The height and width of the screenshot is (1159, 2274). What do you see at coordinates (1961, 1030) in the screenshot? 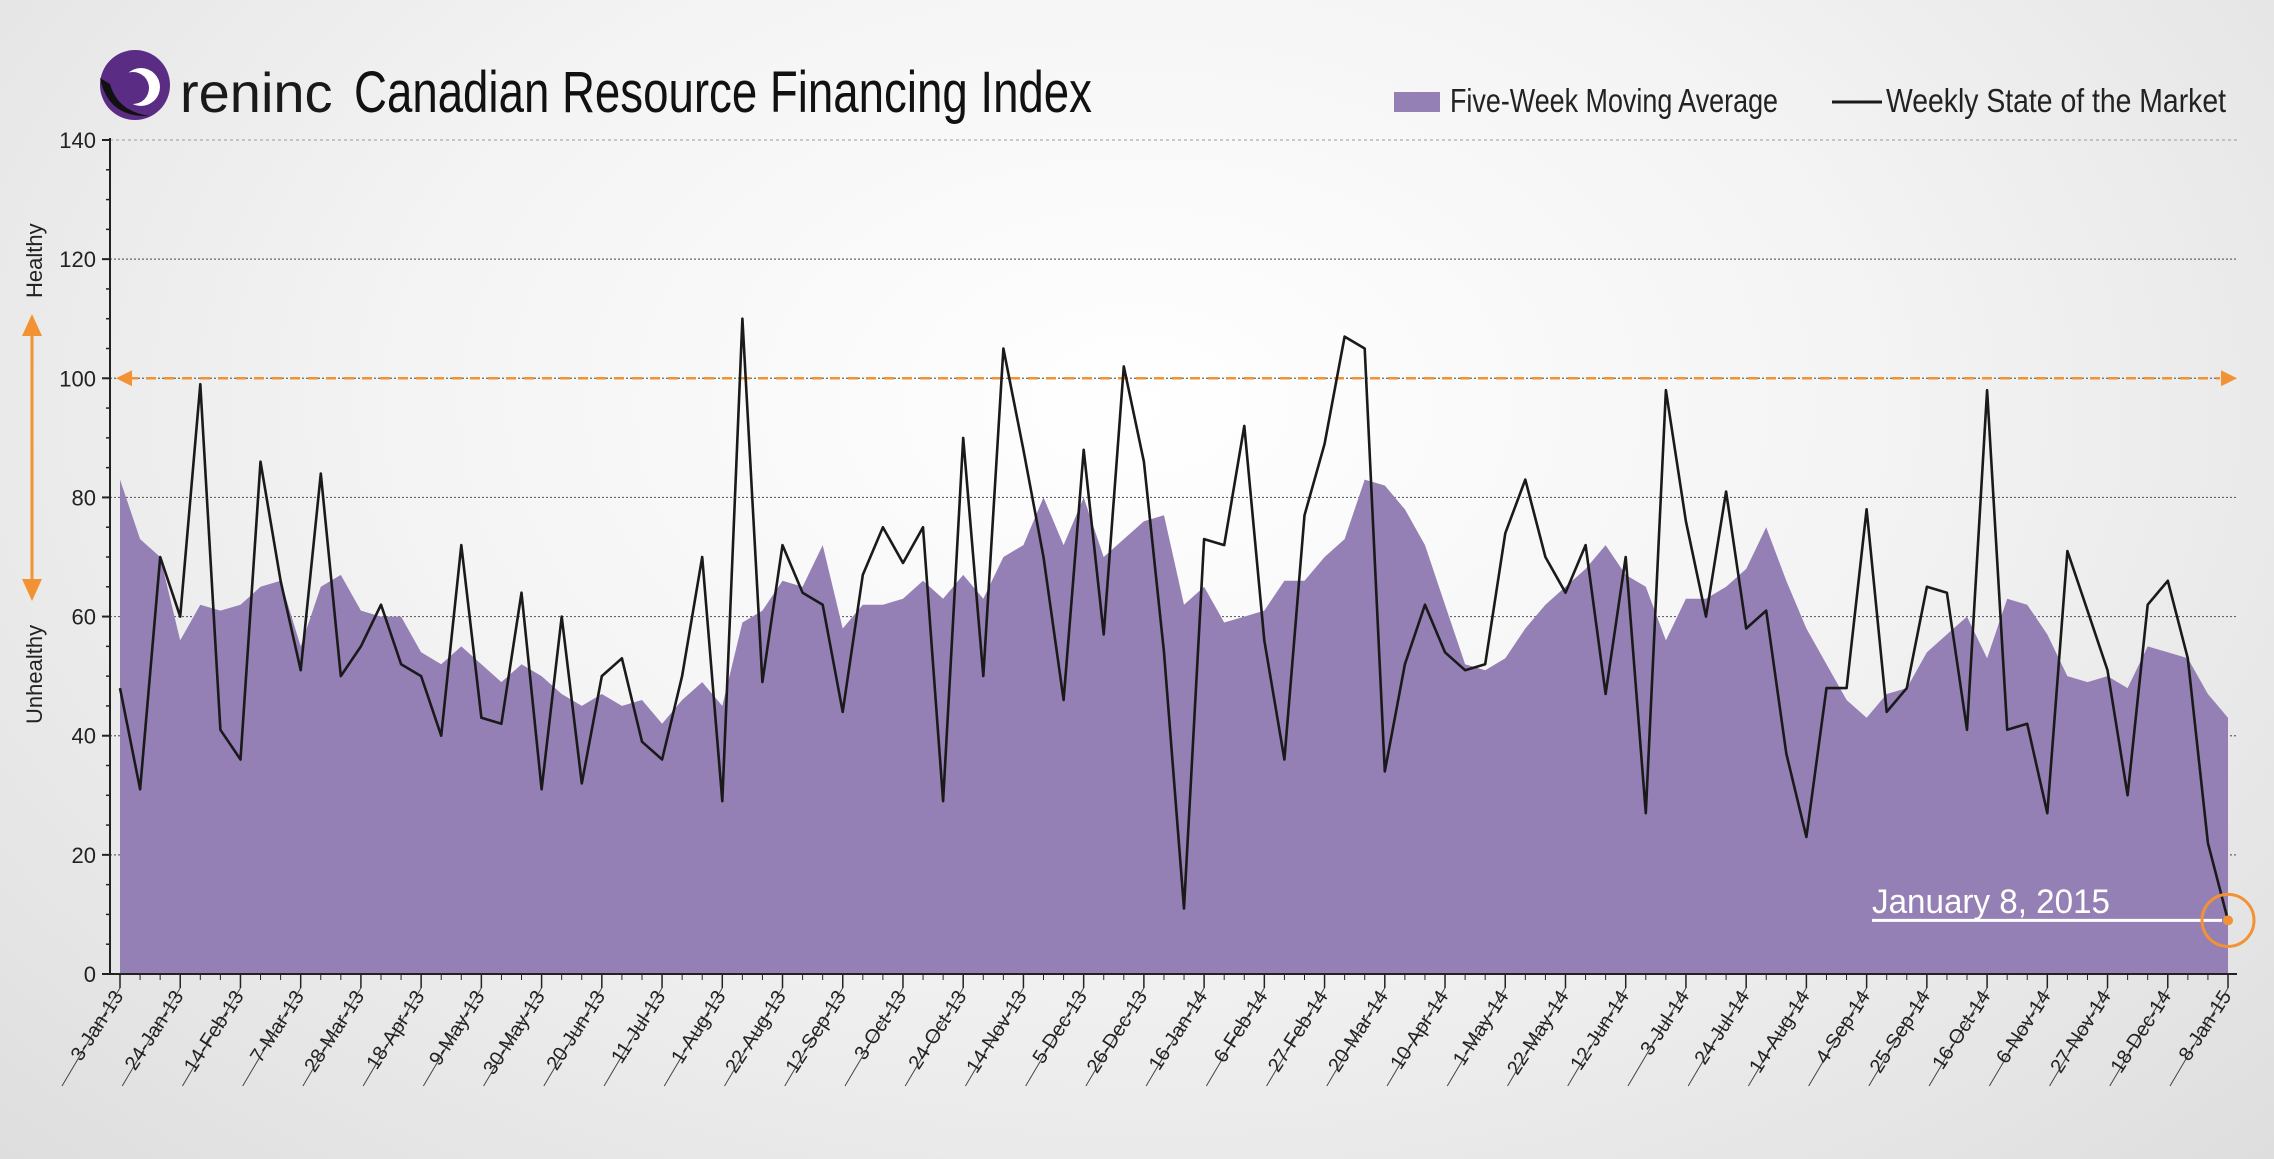
I see `x-tick-label: 16-Oct-14` at bounding box center [1961, 1030].